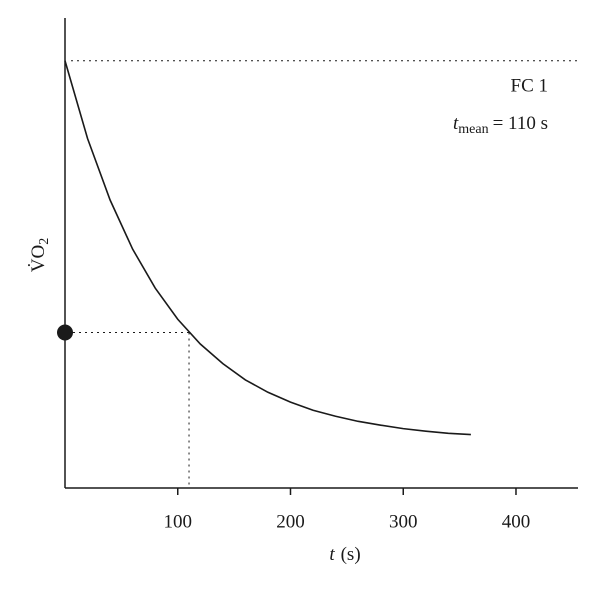  Describe the element at coordinates (403, 521) in the screenshot. I see `x-tick-label: 300` at that location.